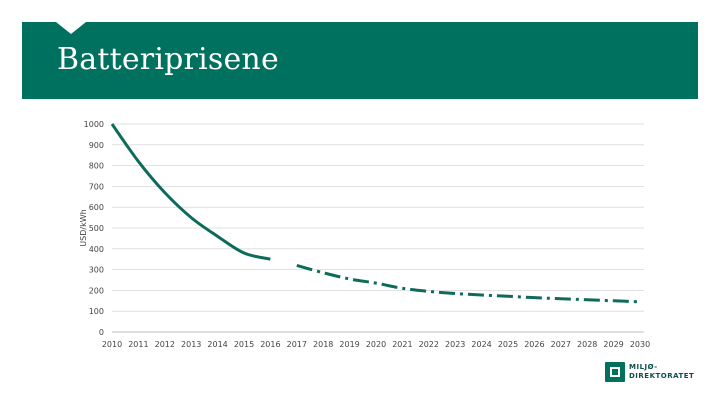  I want to click on x-tick-label: 2016, so click(270, 344).